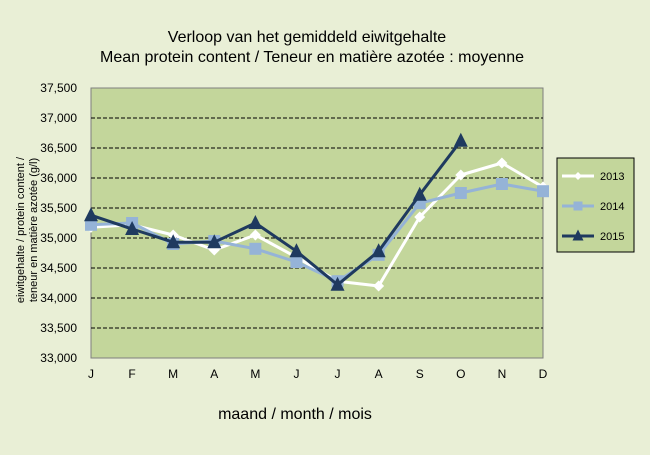  I want to click on legend-item: 2014, so click(593, 207).